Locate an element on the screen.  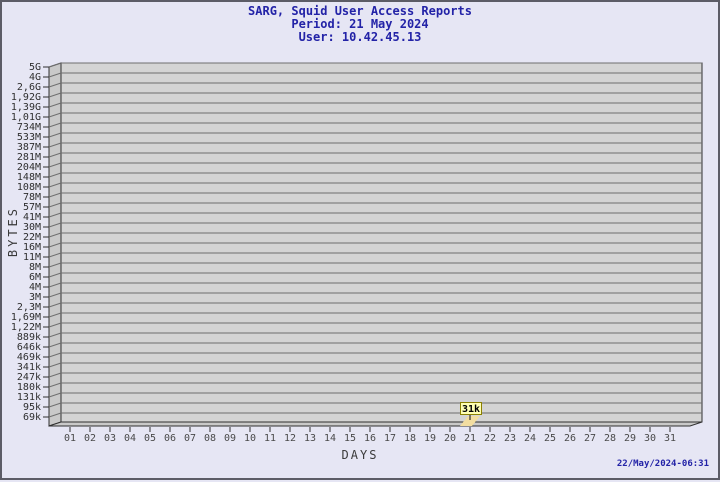
x-tick-label: 20 is located at coordinates (450, 438).